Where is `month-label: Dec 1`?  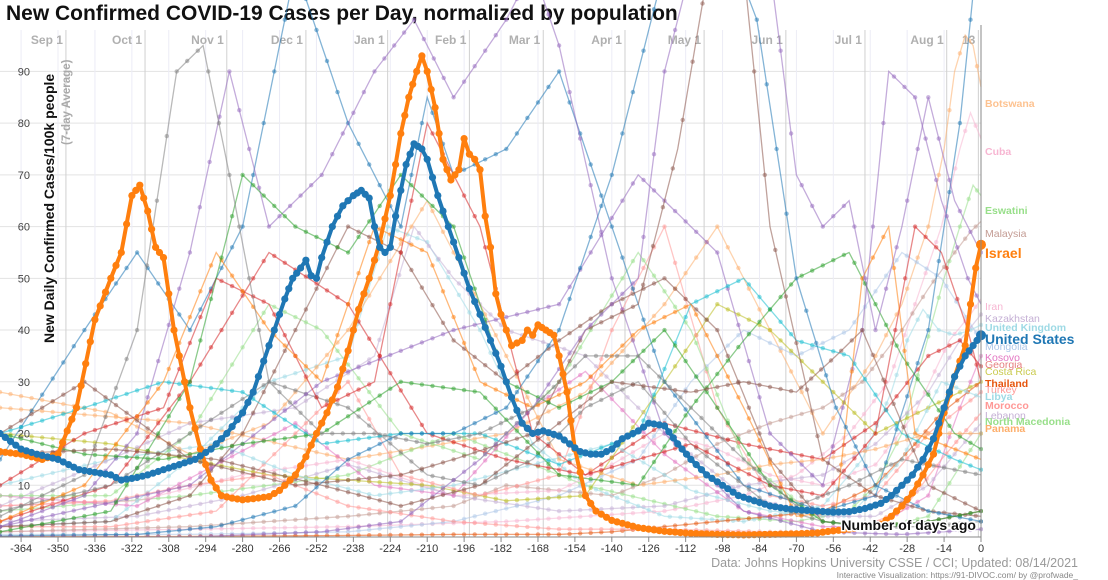
month-label: Dec 1 is located at coordinates (287, 40).